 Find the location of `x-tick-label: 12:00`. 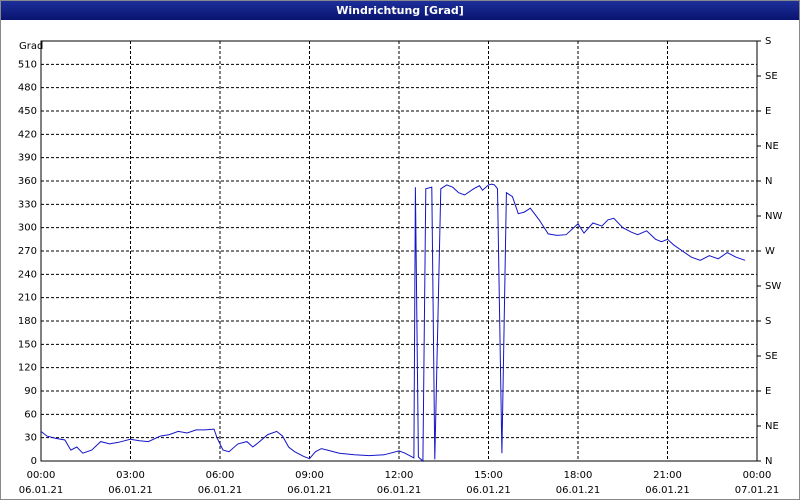

x-tick-label: 12:00 is located at coordinates (399, 475).